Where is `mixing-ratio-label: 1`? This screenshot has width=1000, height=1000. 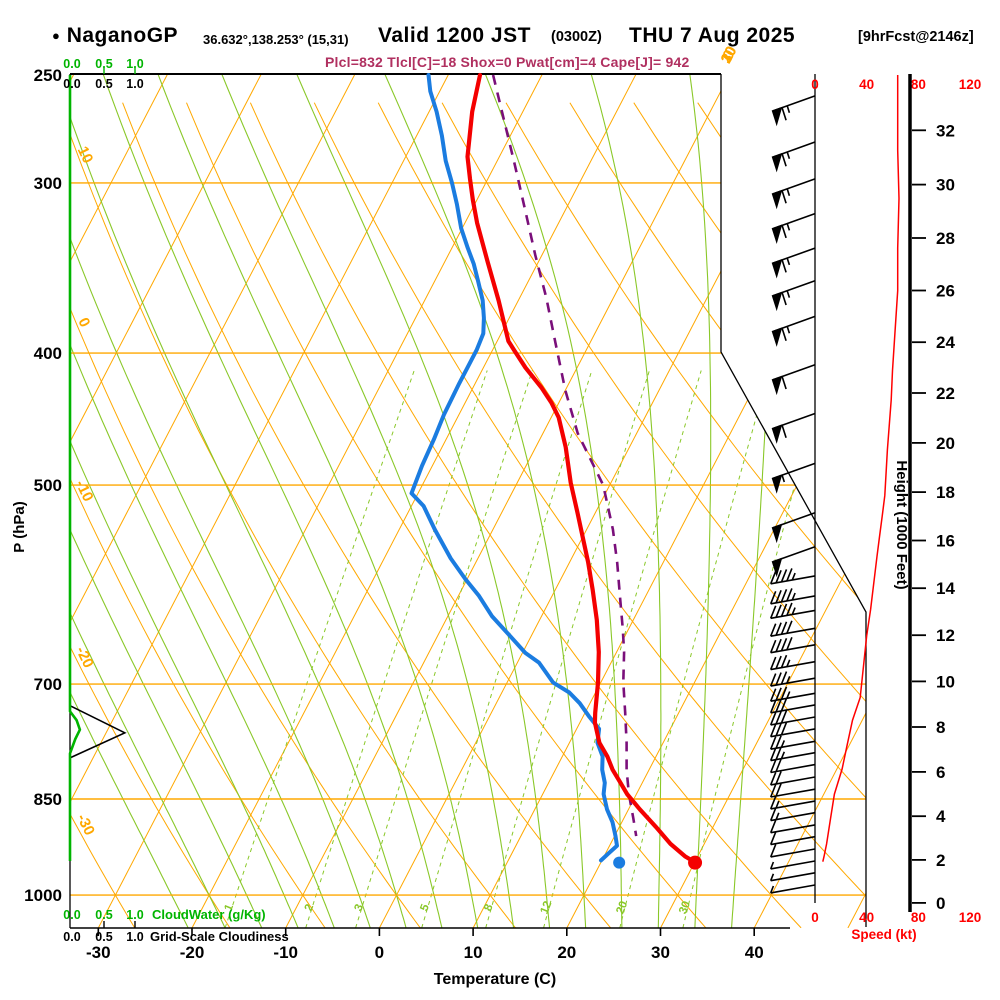
mixing-ratio-label: 1 is located at coordinates (230, 907).